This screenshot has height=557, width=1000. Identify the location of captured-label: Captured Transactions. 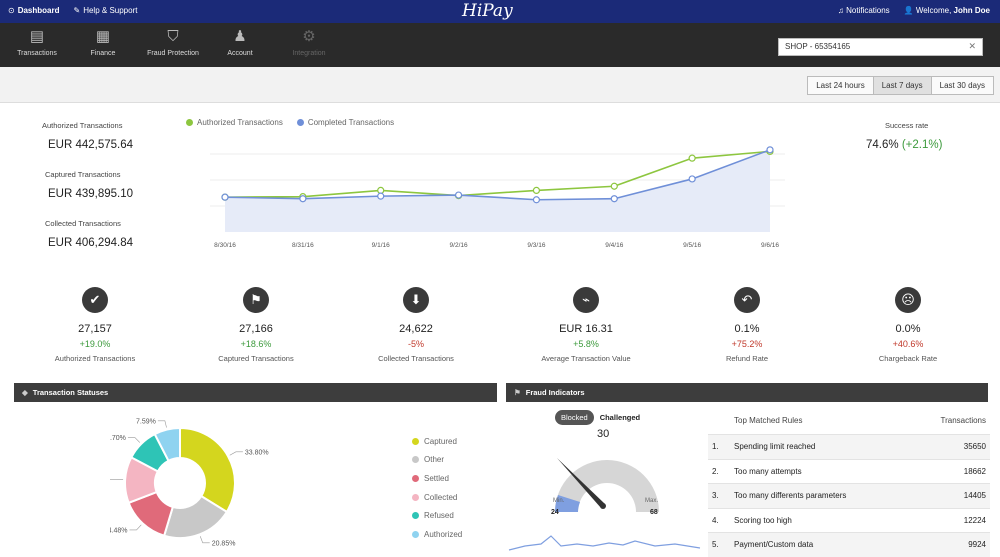
(83, 174).